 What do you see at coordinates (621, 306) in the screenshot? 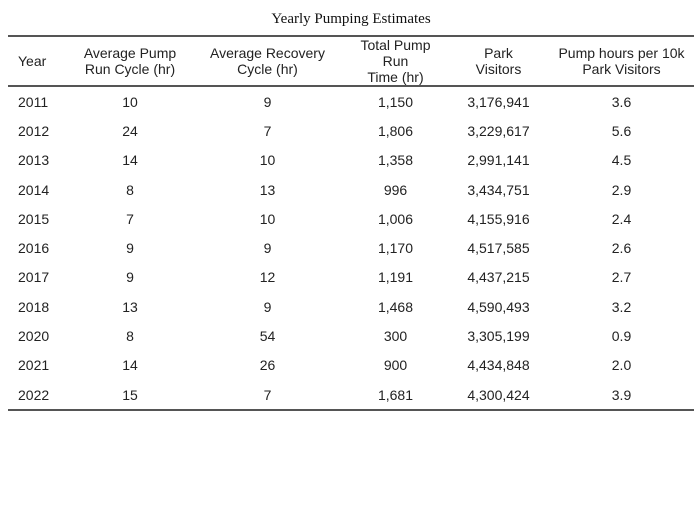
I see `cell-pump-hours-per-10k: 3.2` at bounding box center [621, 306].